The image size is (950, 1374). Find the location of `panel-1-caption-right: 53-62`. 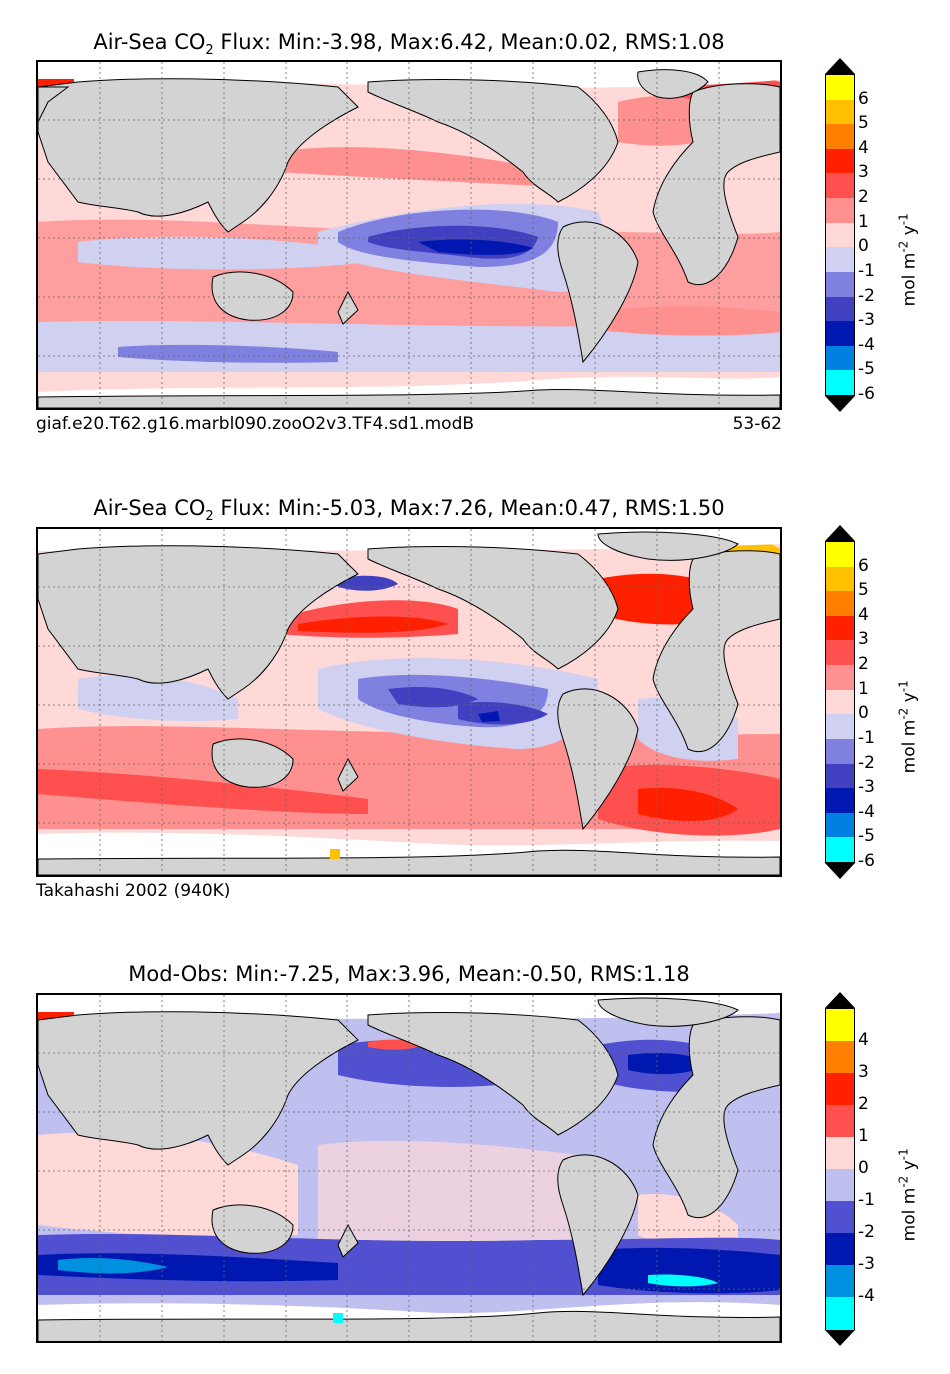

panel-1-caption-right: 53-62 is located at coordinates (757, 424).